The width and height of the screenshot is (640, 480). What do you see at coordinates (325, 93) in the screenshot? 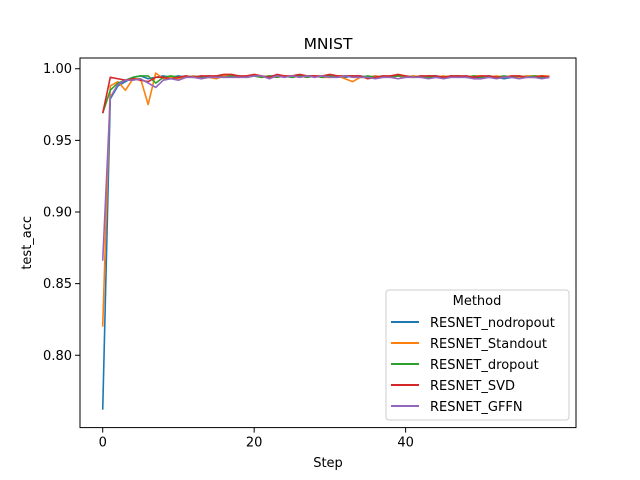
I see `series-line-svd` at bounding box center [325, 93].